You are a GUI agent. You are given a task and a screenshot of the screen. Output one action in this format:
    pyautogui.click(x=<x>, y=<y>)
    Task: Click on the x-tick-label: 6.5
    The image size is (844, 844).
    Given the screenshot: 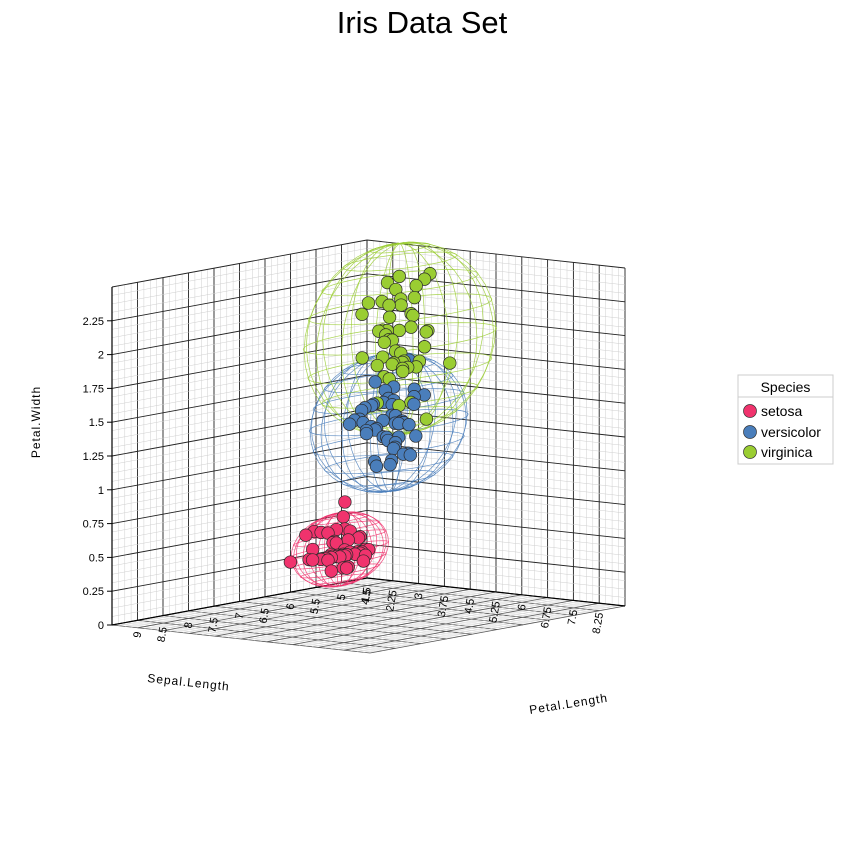 What is the action you would take?
    pyautogui.click(x=264, y=615)
    